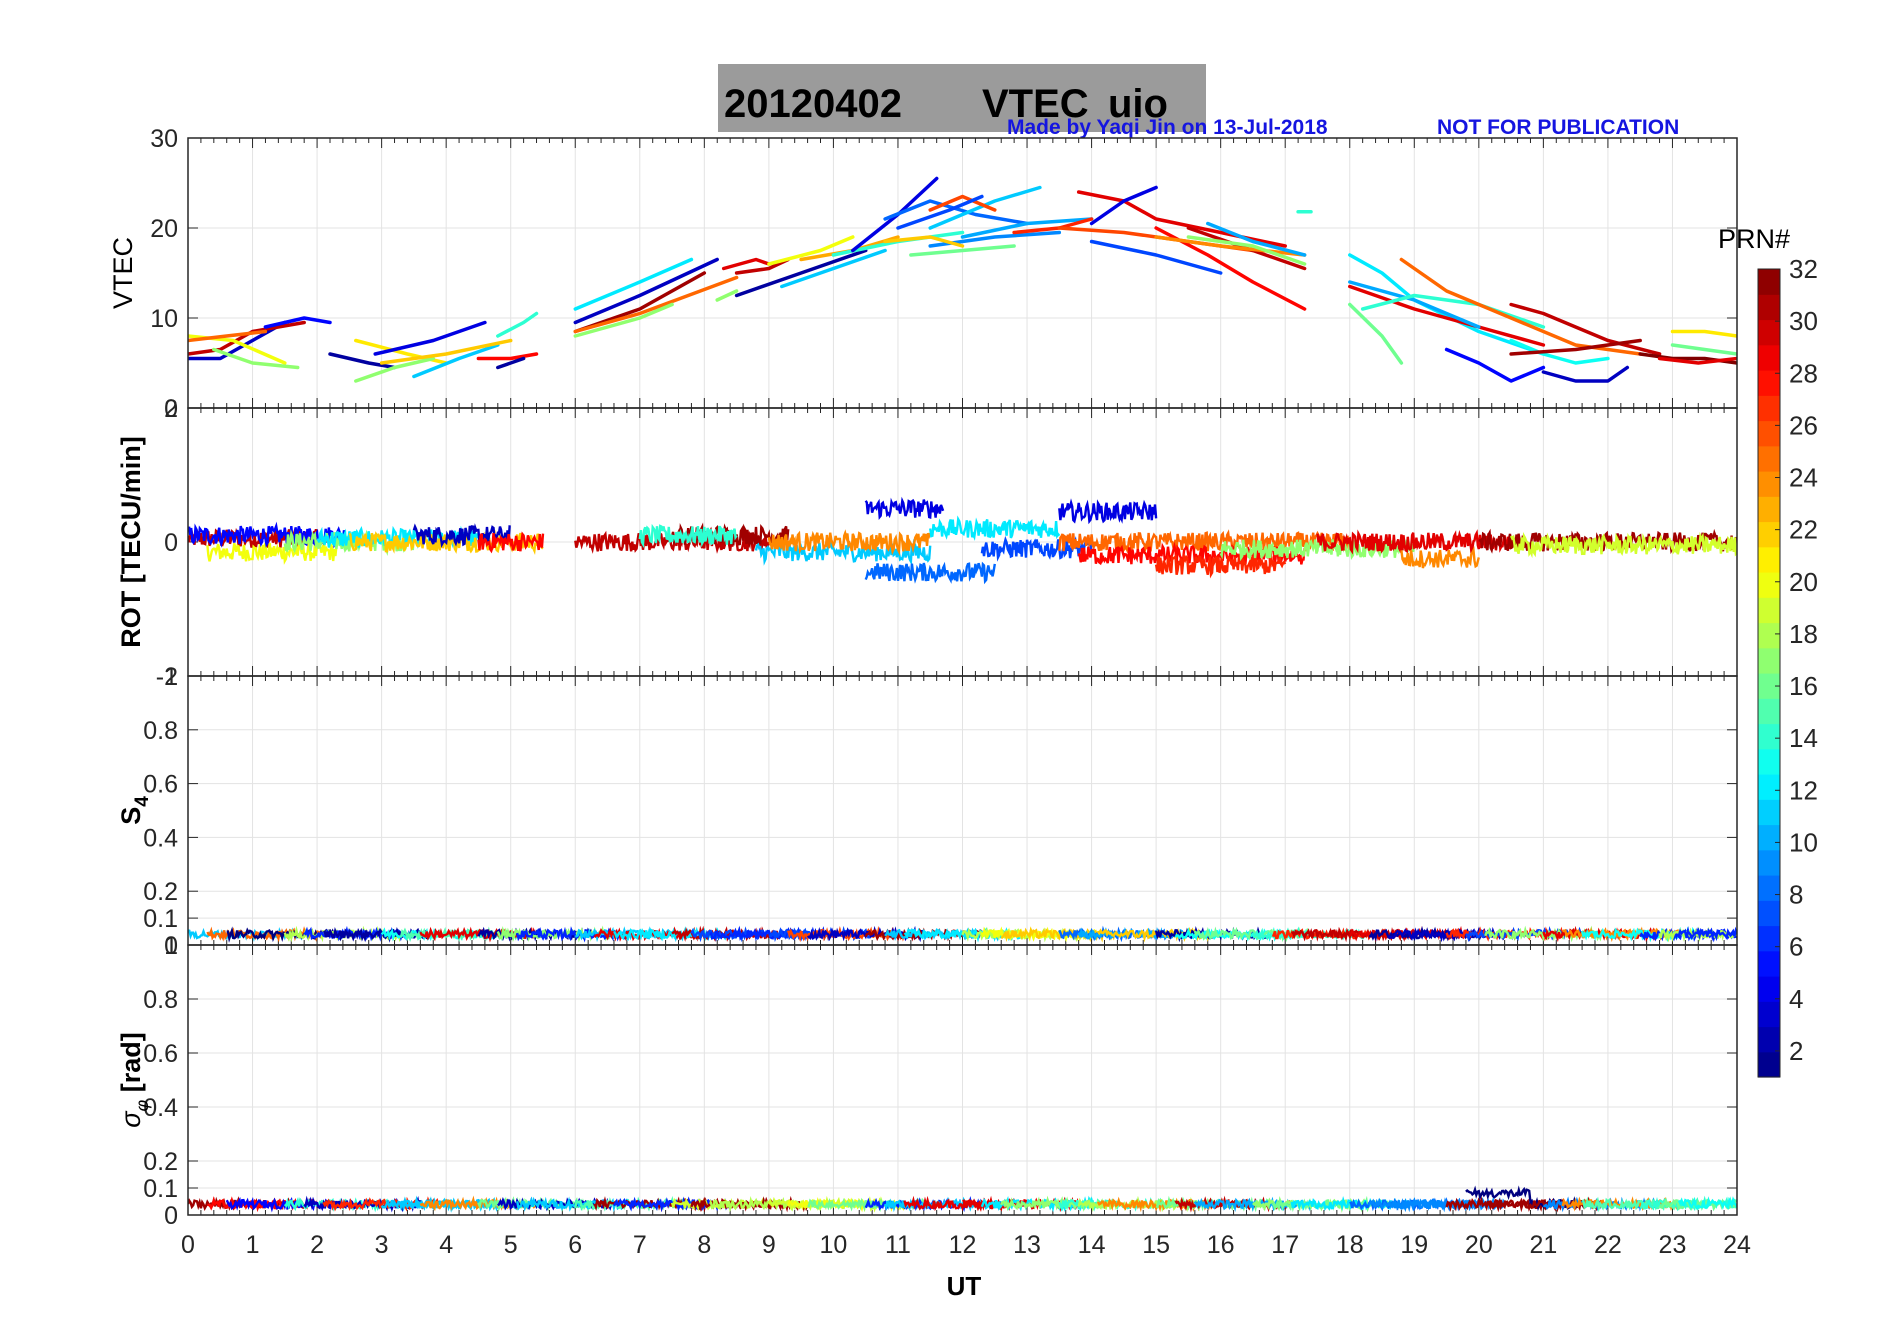 This screenshot has width=1902, height=1330. I want to click on colorbar-tick-label: 4, so click(1796, 999).